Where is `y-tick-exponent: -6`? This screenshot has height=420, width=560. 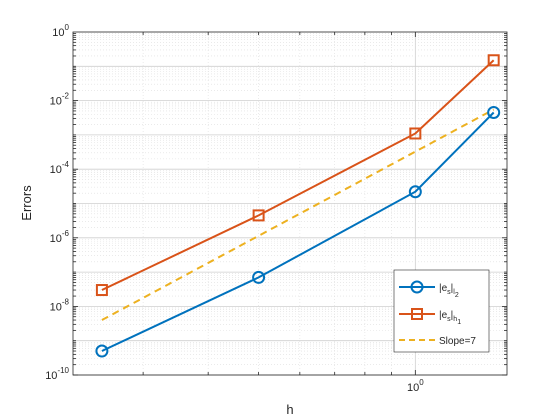 y-tick-exponent: -6 is located at coordinates (66, 233).